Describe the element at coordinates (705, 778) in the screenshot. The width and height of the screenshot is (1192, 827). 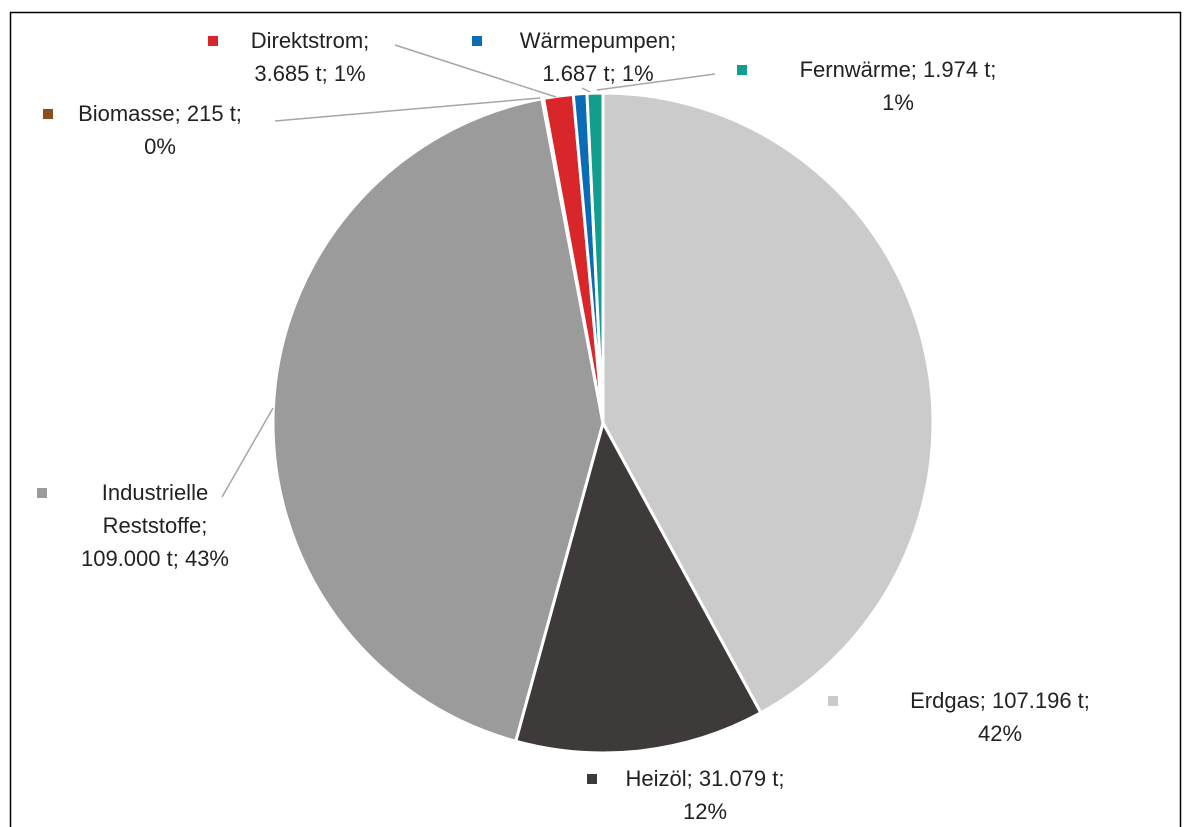
I see `data-label-line: Heizöl; 31.079 t;` at that location.